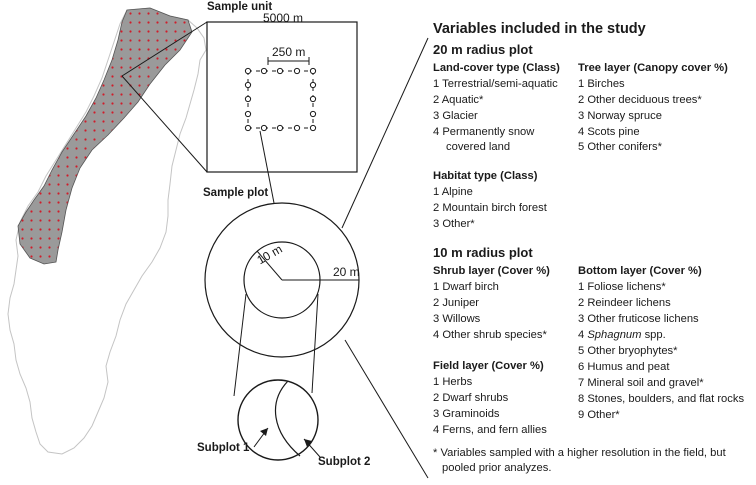 This screenshot has width=756, height=485. Describe the element at coordinates (478, 147) in the screenshot. I see `list-item: covered land` at that location.